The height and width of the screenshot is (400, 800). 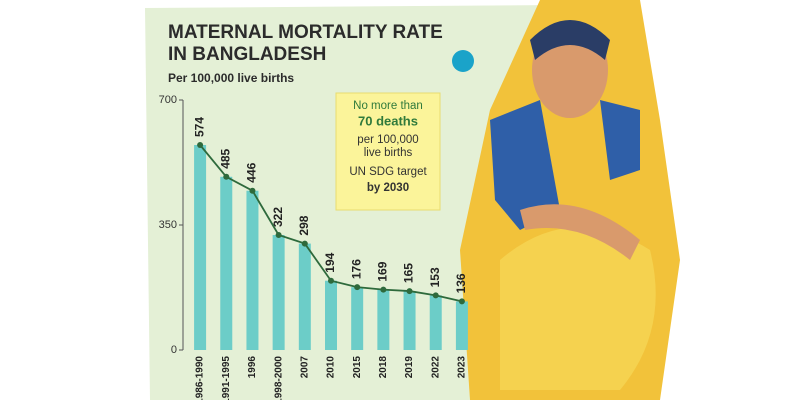 I want to click on x-tick-label: 1991-1995, so click(x=226, y=378).